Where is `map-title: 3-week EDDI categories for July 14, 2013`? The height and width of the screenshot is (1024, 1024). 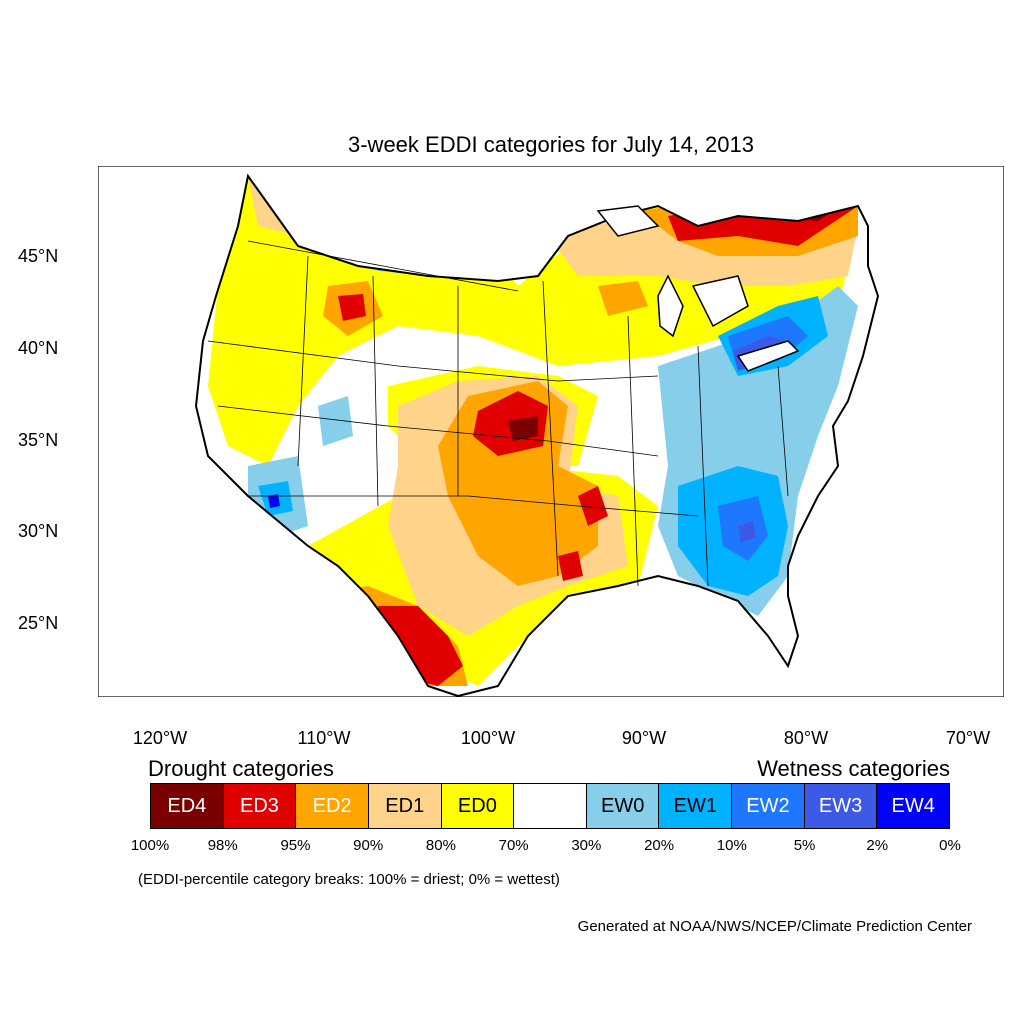
map-title: 3-week EDDI categories for July 14, 2013 is located at coordinates (551, 144).